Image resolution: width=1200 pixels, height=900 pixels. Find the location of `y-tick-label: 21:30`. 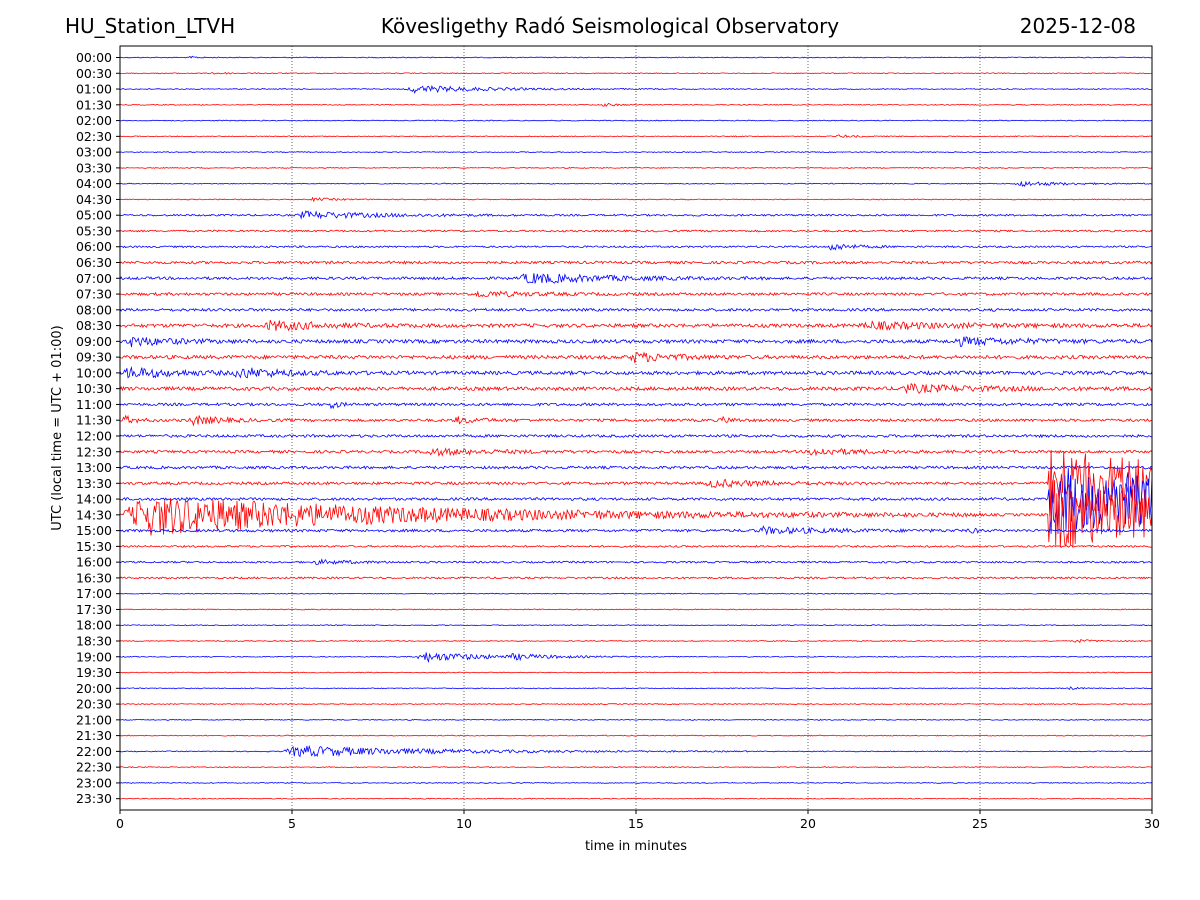

y-tick-label: 21:30 is located at coordinates (94, 735).